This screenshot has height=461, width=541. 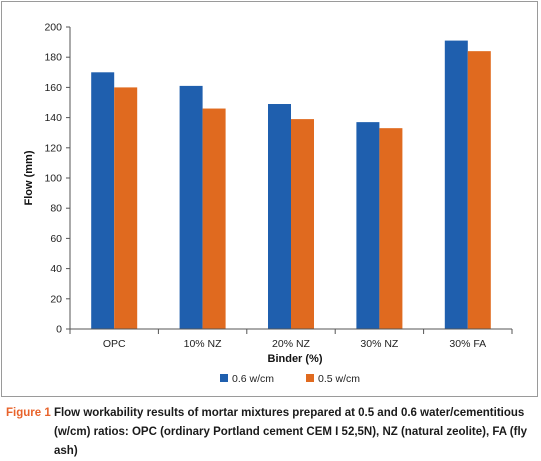 I want to click on x-tick-label: 30% FA, so click(x=467, y=344).